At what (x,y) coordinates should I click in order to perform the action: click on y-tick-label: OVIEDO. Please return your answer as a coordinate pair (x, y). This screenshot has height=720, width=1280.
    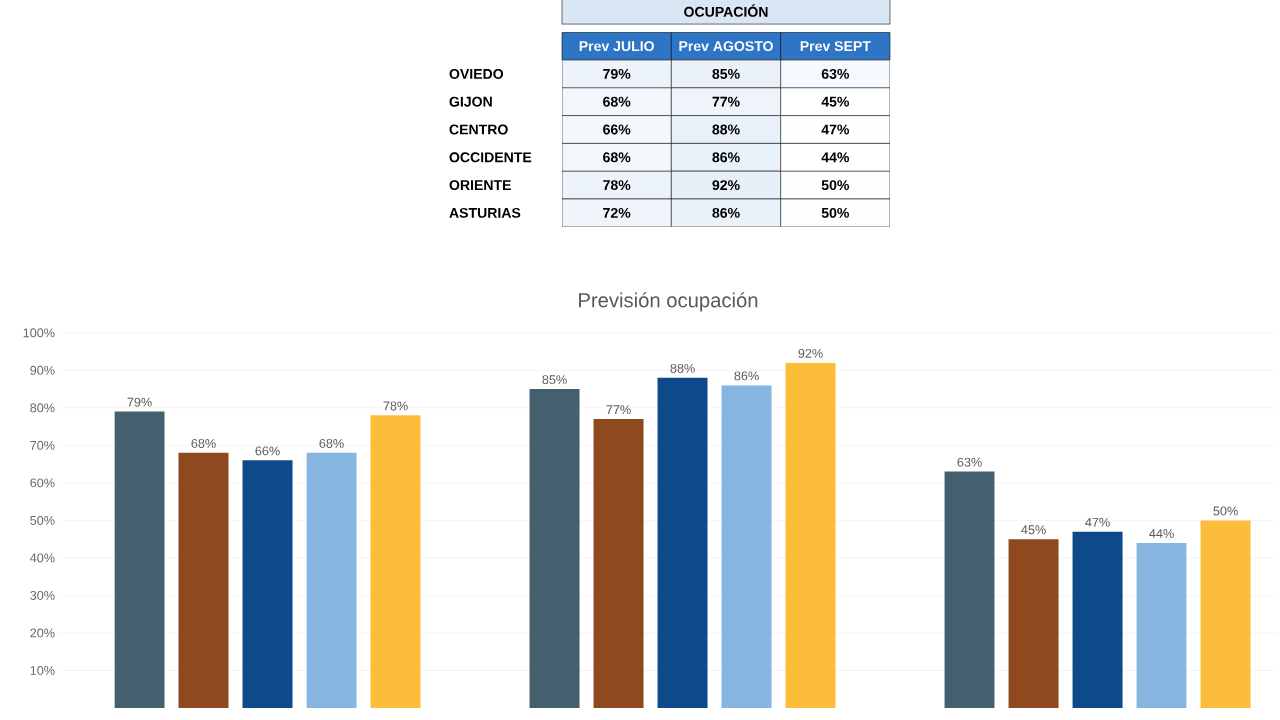
    Looking at the image, I should click on (476, 73).